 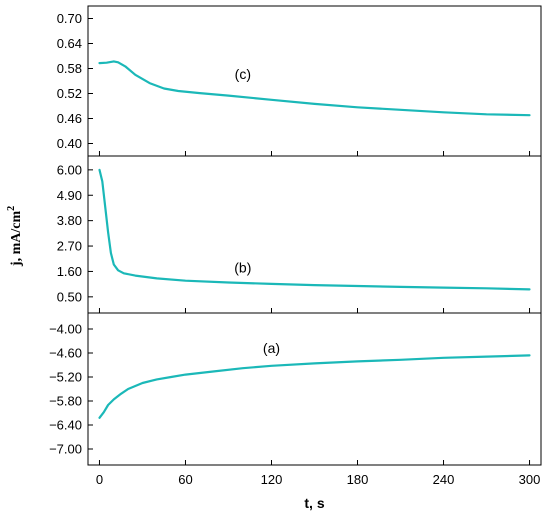 What do you see at coordinates (69, 18) in the screenshot?
I see `y-tick-label: 0.70` at bounding box center [69, 18].